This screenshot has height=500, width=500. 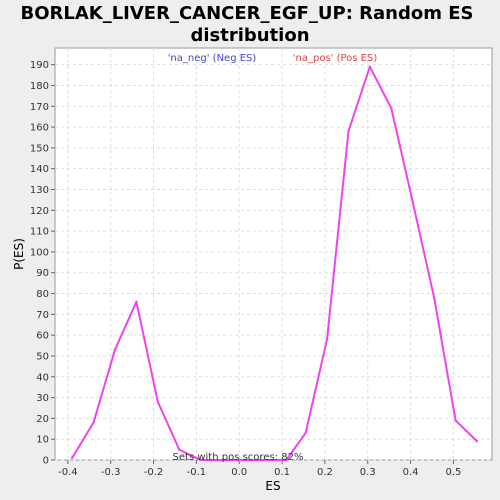 I want to click on y-tick-label: 10, so click(x=42, y=440).